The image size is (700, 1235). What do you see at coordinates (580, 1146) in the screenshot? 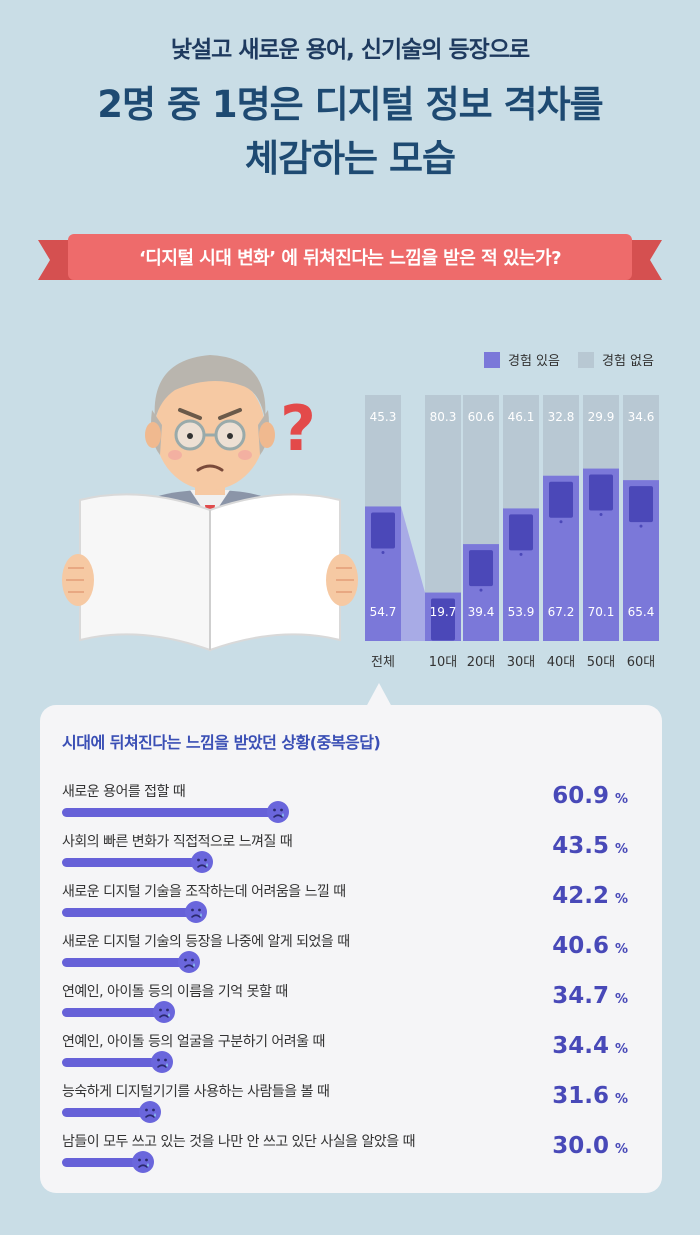
I see `situation-value-number: 30.0` at bounding box center [580, 1146].